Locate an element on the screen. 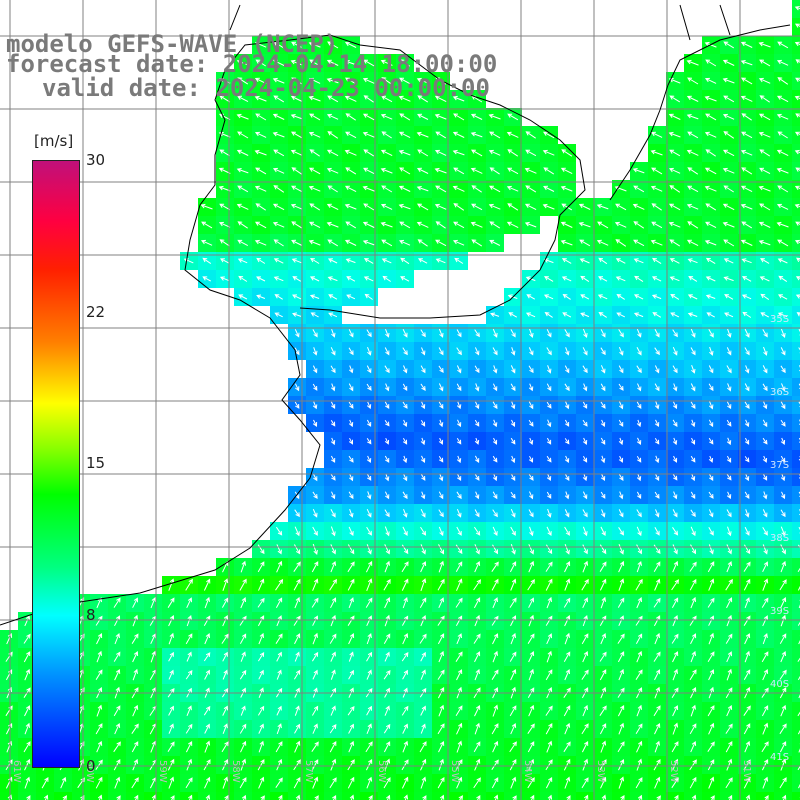 This screenshot has height=800, width=800. latitude-labels: 35S 36S 37S 38S 39S 40S 41S is located at coordinates (779, 538).